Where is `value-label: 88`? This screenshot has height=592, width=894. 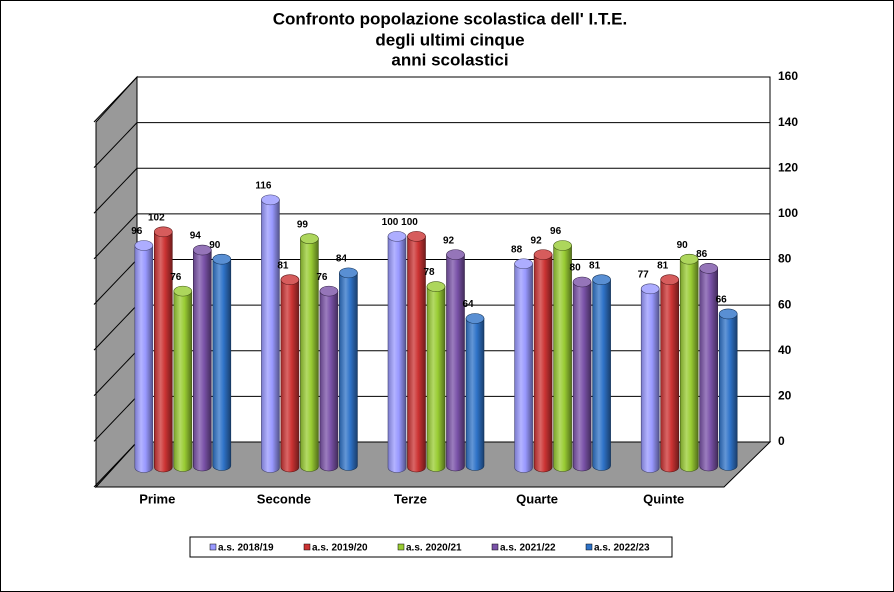 value-label: 88 is located at coordinates (517, 249).